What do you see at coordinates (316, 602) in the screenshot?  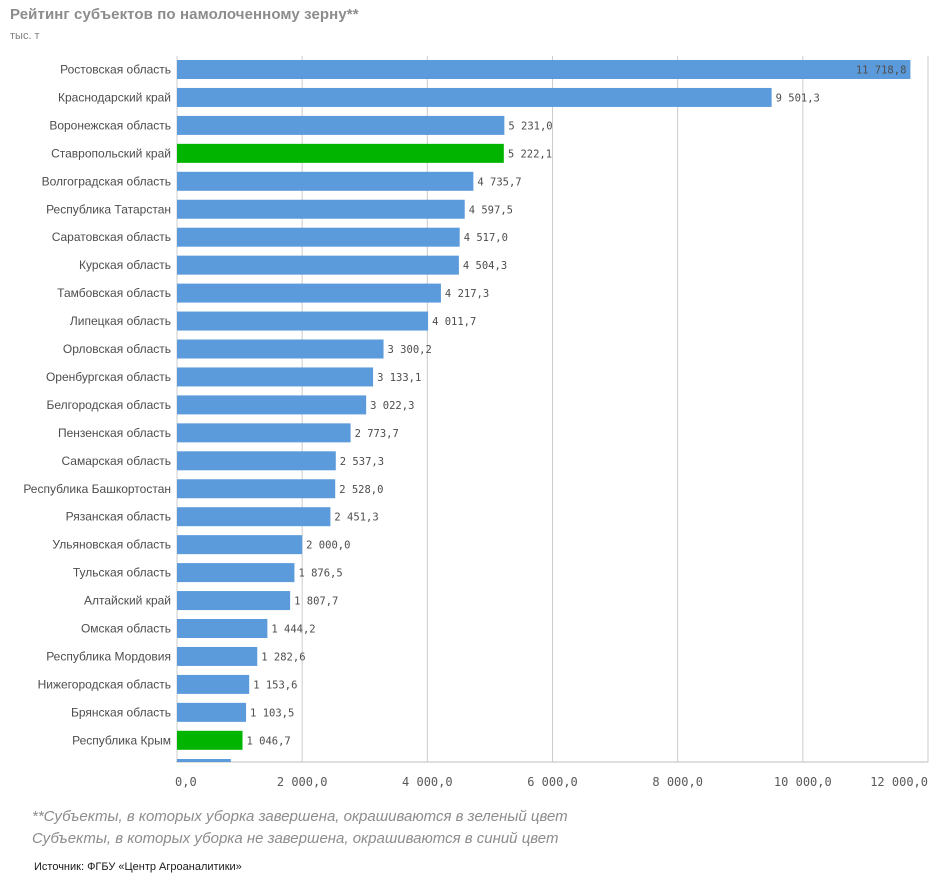 I see `value-label: 1 807,7` at bounding box center [316, 602].